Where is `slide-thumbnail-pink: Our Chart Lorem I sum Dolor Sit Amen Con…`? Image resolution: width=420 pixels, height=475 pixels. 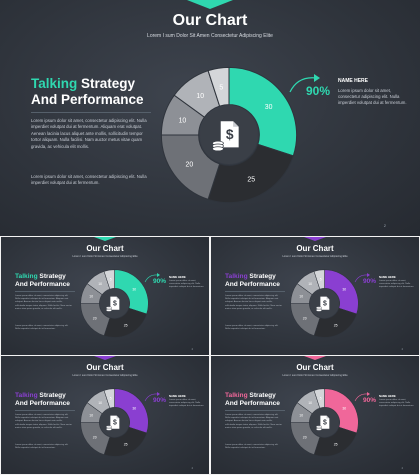 slide-thumbnail-pink: Our Chart Lorem I sum Dolor Sit Amen Con… is located at coordinates (315, 415).